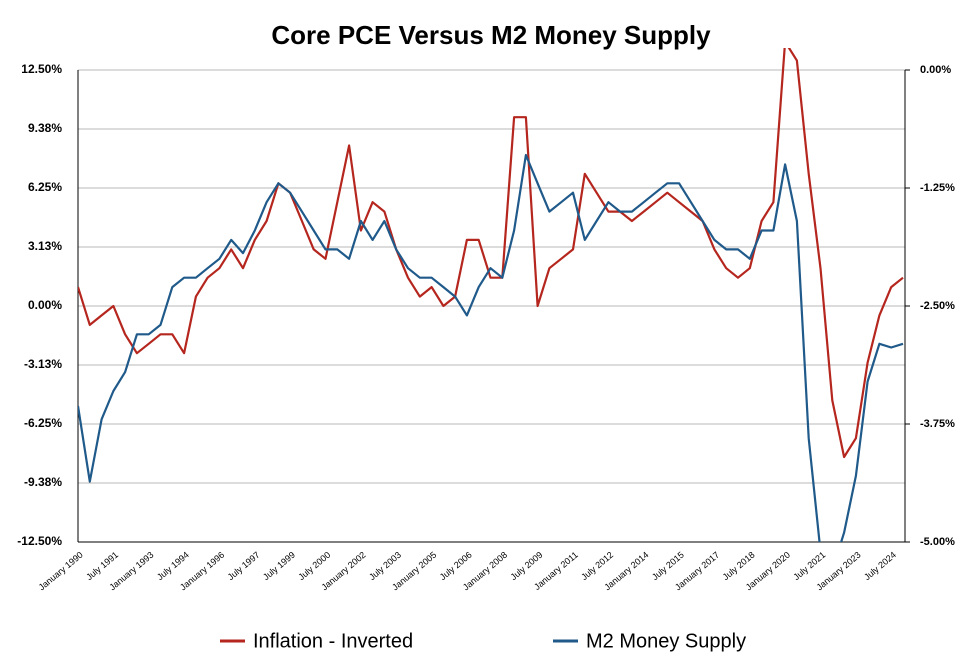  Describe the element at coordinates (937, 424) in the screenshot. I see `y2-tick-label: -3.75%` at that location.